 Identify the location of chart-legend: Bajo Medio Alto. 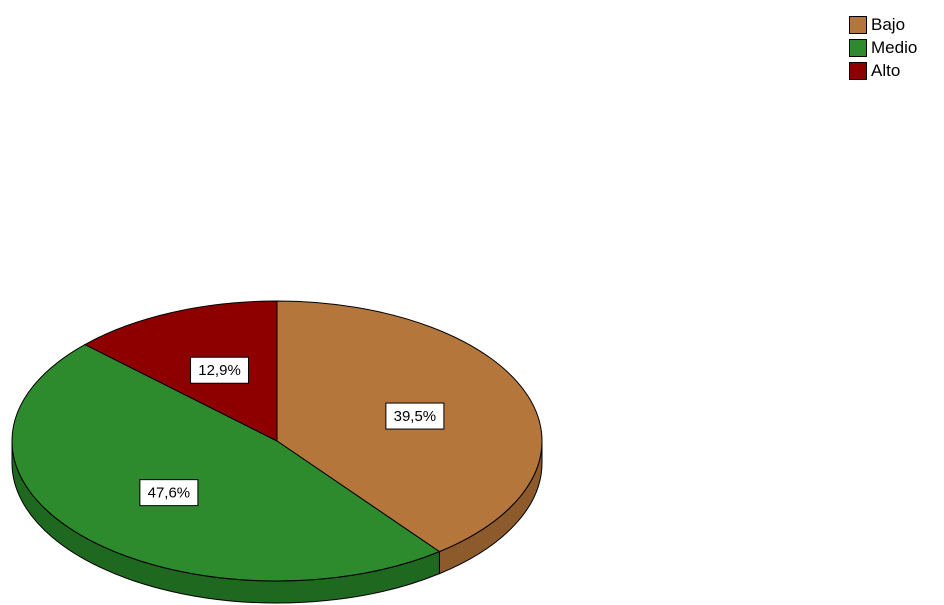
(883, 47).